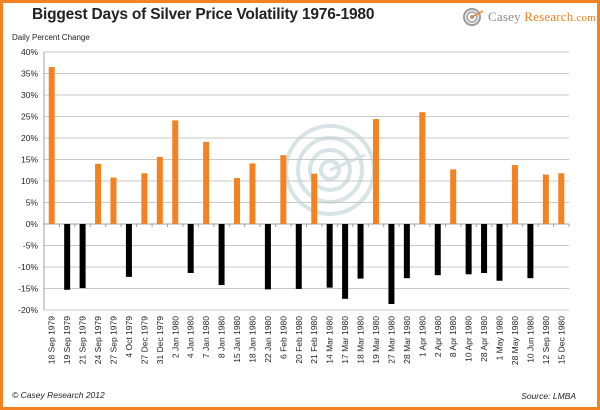 The image size is (600, 410). I want to click on x-tick-label: 15 Dec 1980, so click(561, 340).